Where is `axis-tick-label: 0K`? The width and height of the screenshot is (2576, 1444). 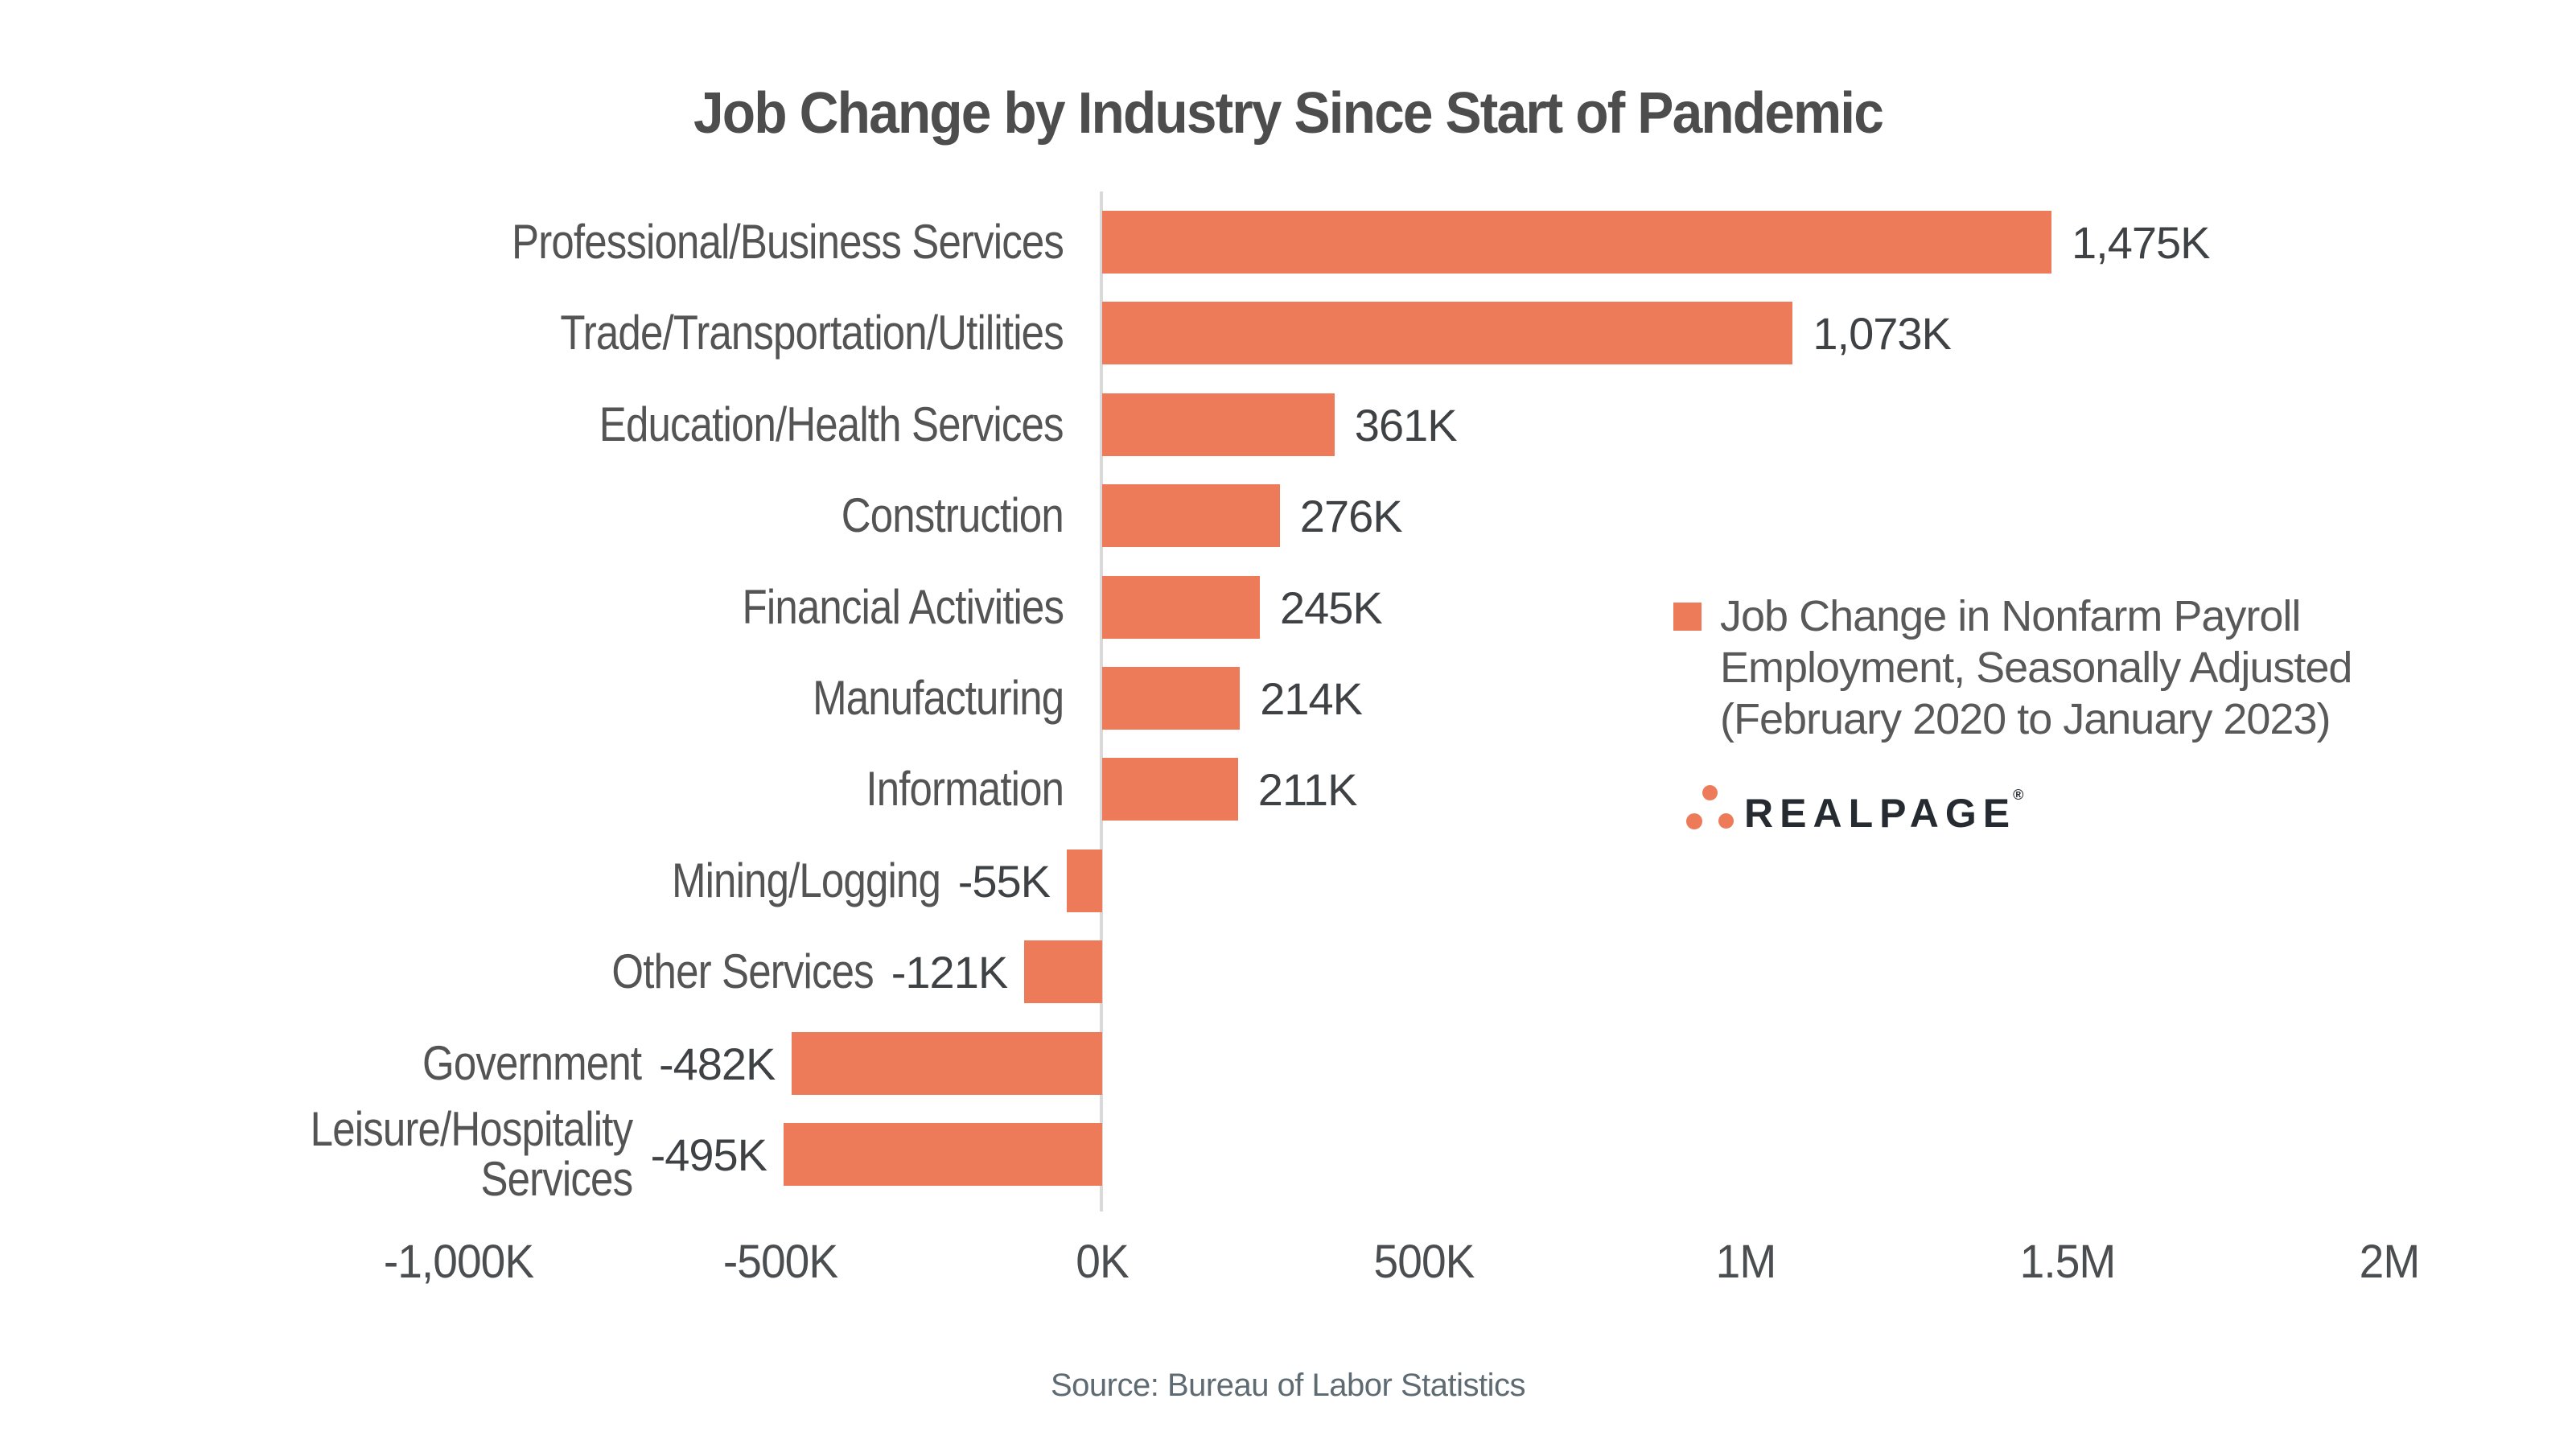
axis-tick-label: 0K is located at coordinates (1102, 1261).